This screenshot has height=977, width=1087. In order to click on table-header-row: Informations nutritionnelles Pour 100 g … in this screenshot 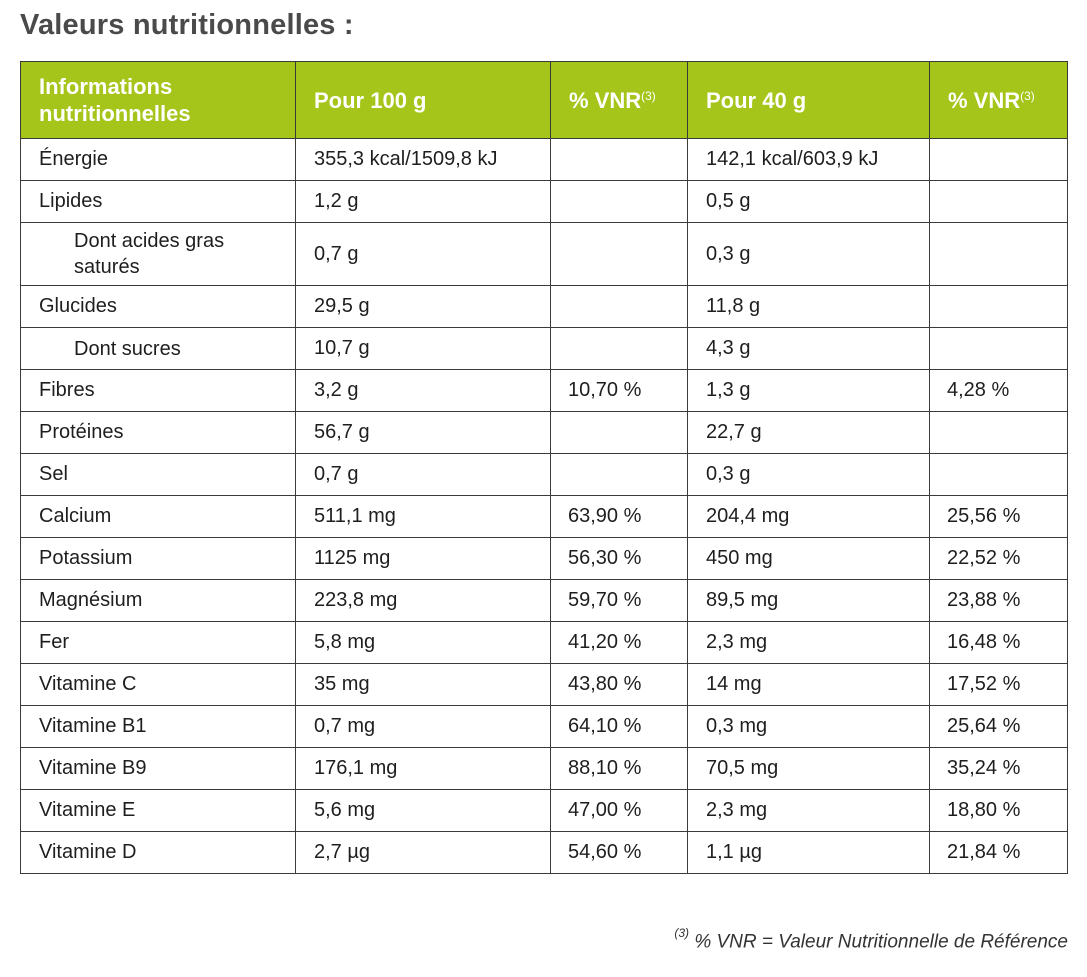, I will do `click(544, 100)`.